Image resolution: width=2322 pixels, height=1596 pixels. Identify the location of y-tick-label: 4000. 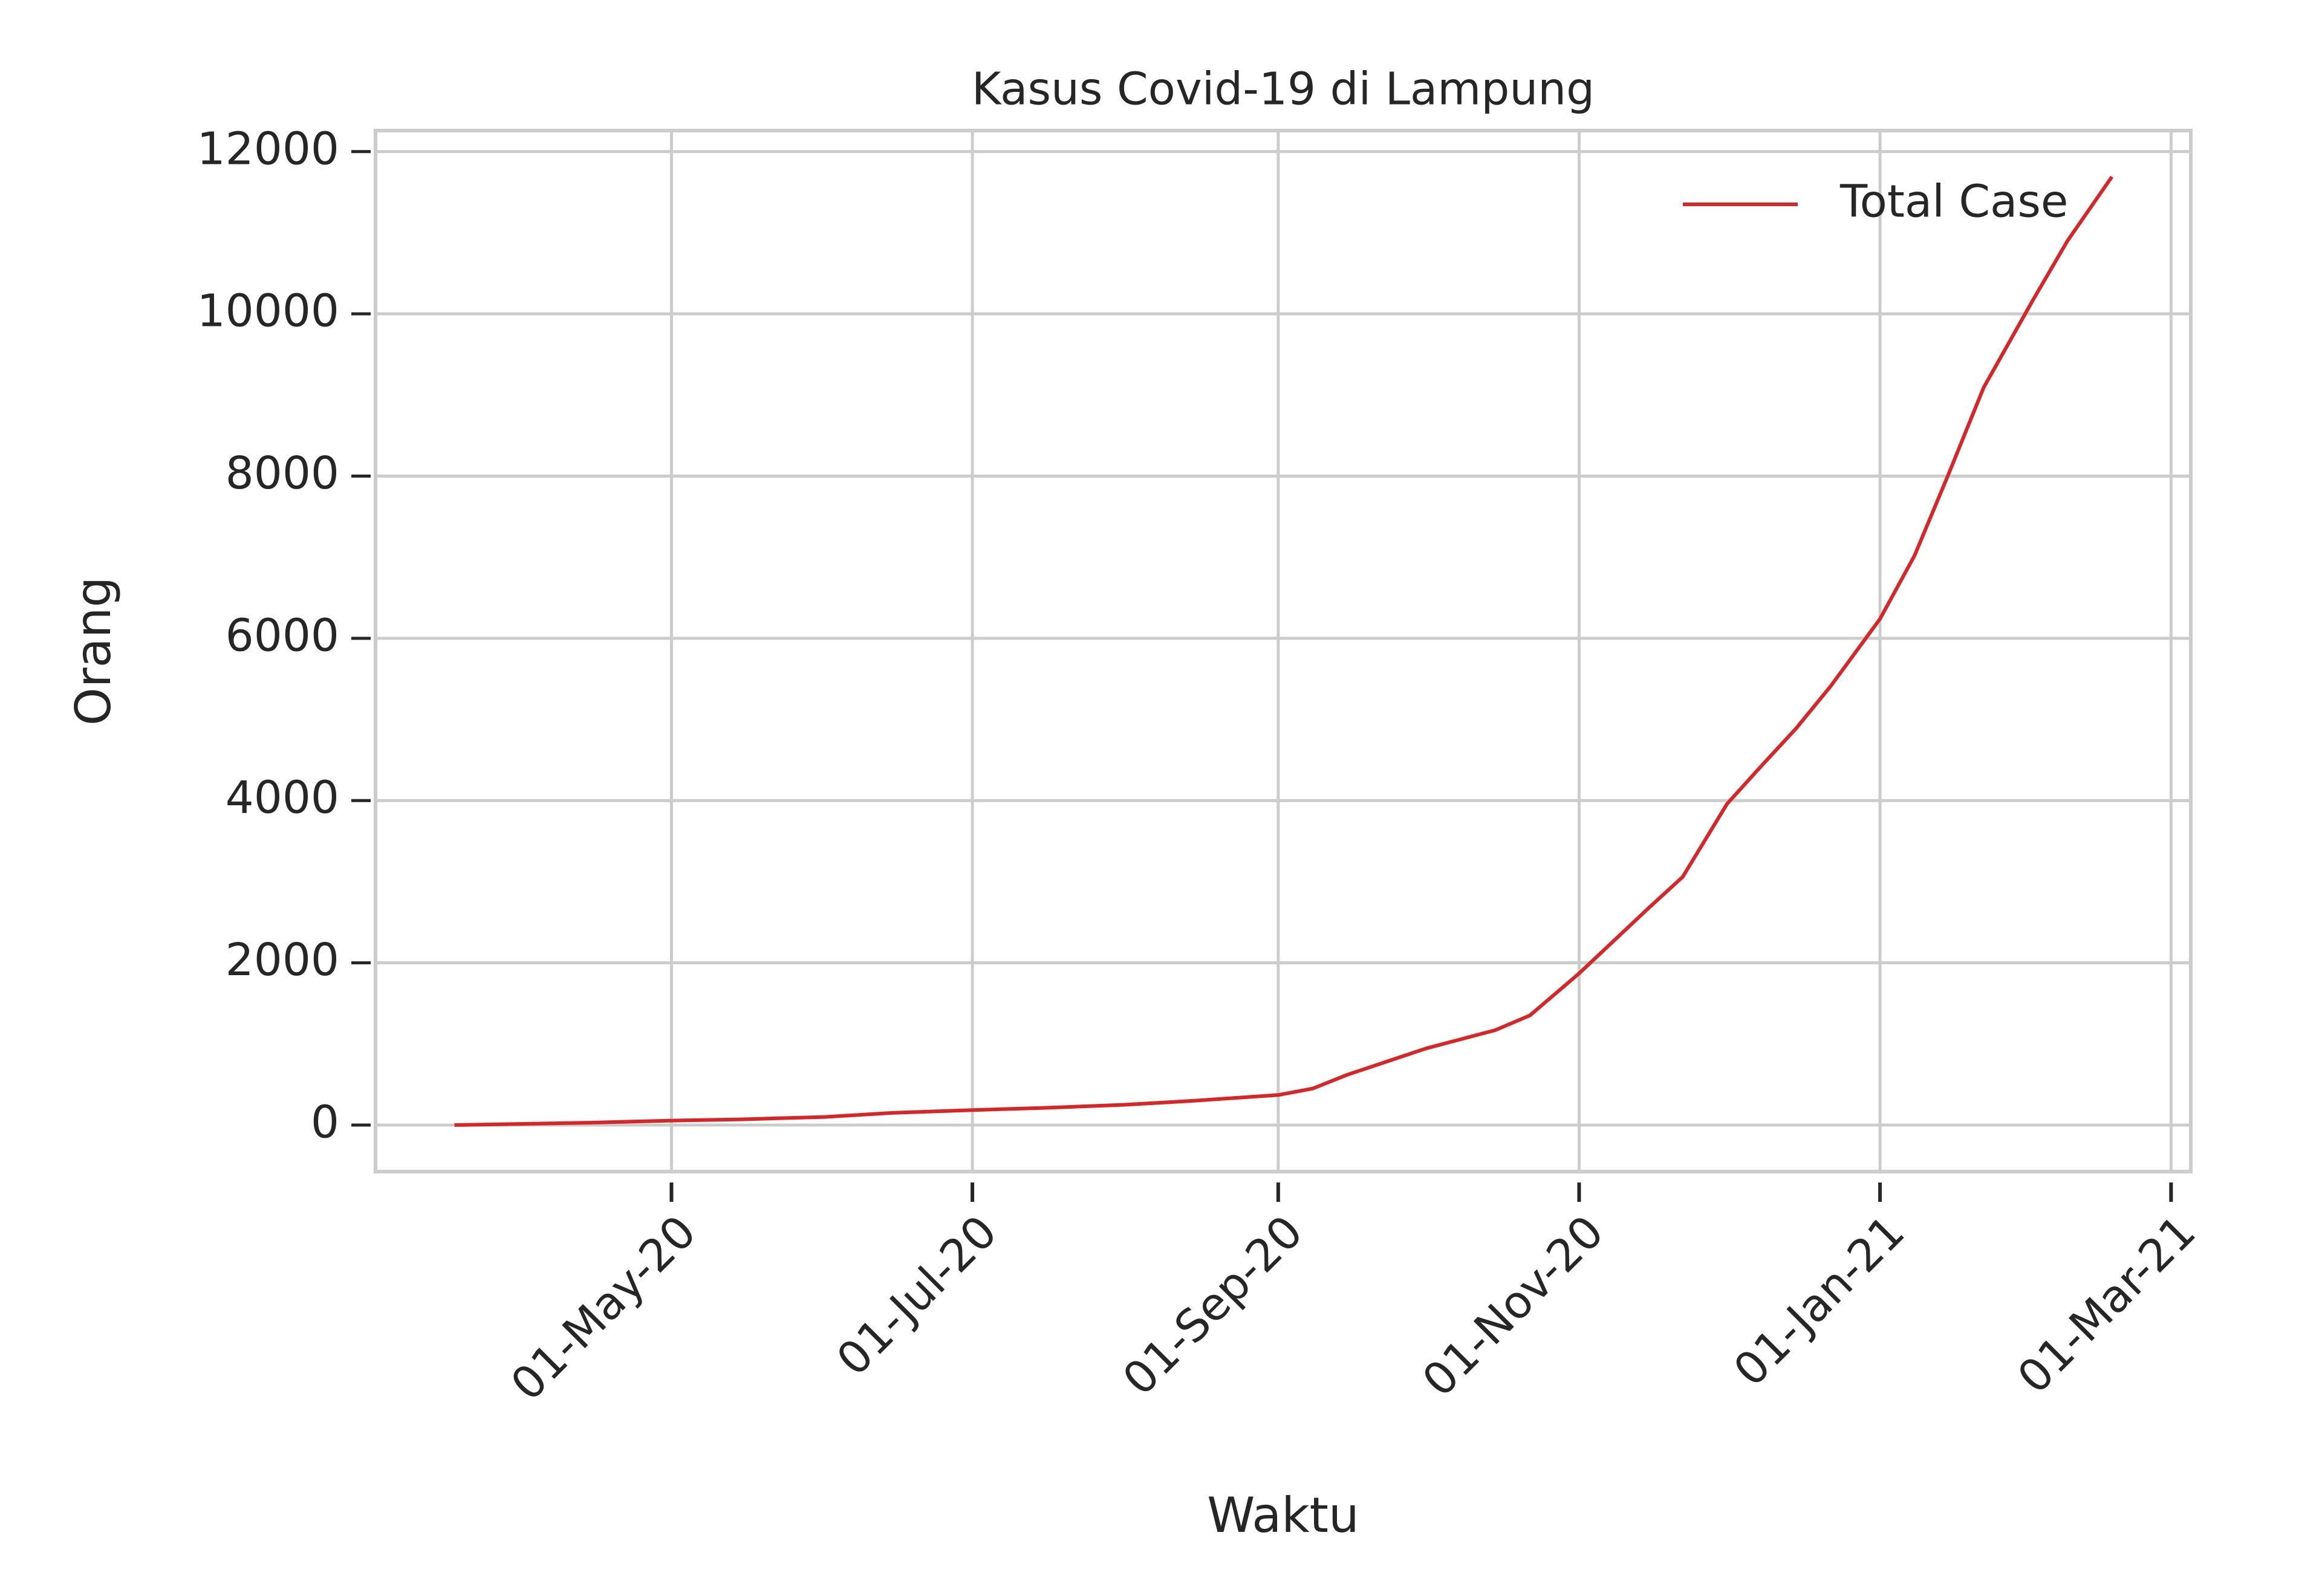
(282, 798).